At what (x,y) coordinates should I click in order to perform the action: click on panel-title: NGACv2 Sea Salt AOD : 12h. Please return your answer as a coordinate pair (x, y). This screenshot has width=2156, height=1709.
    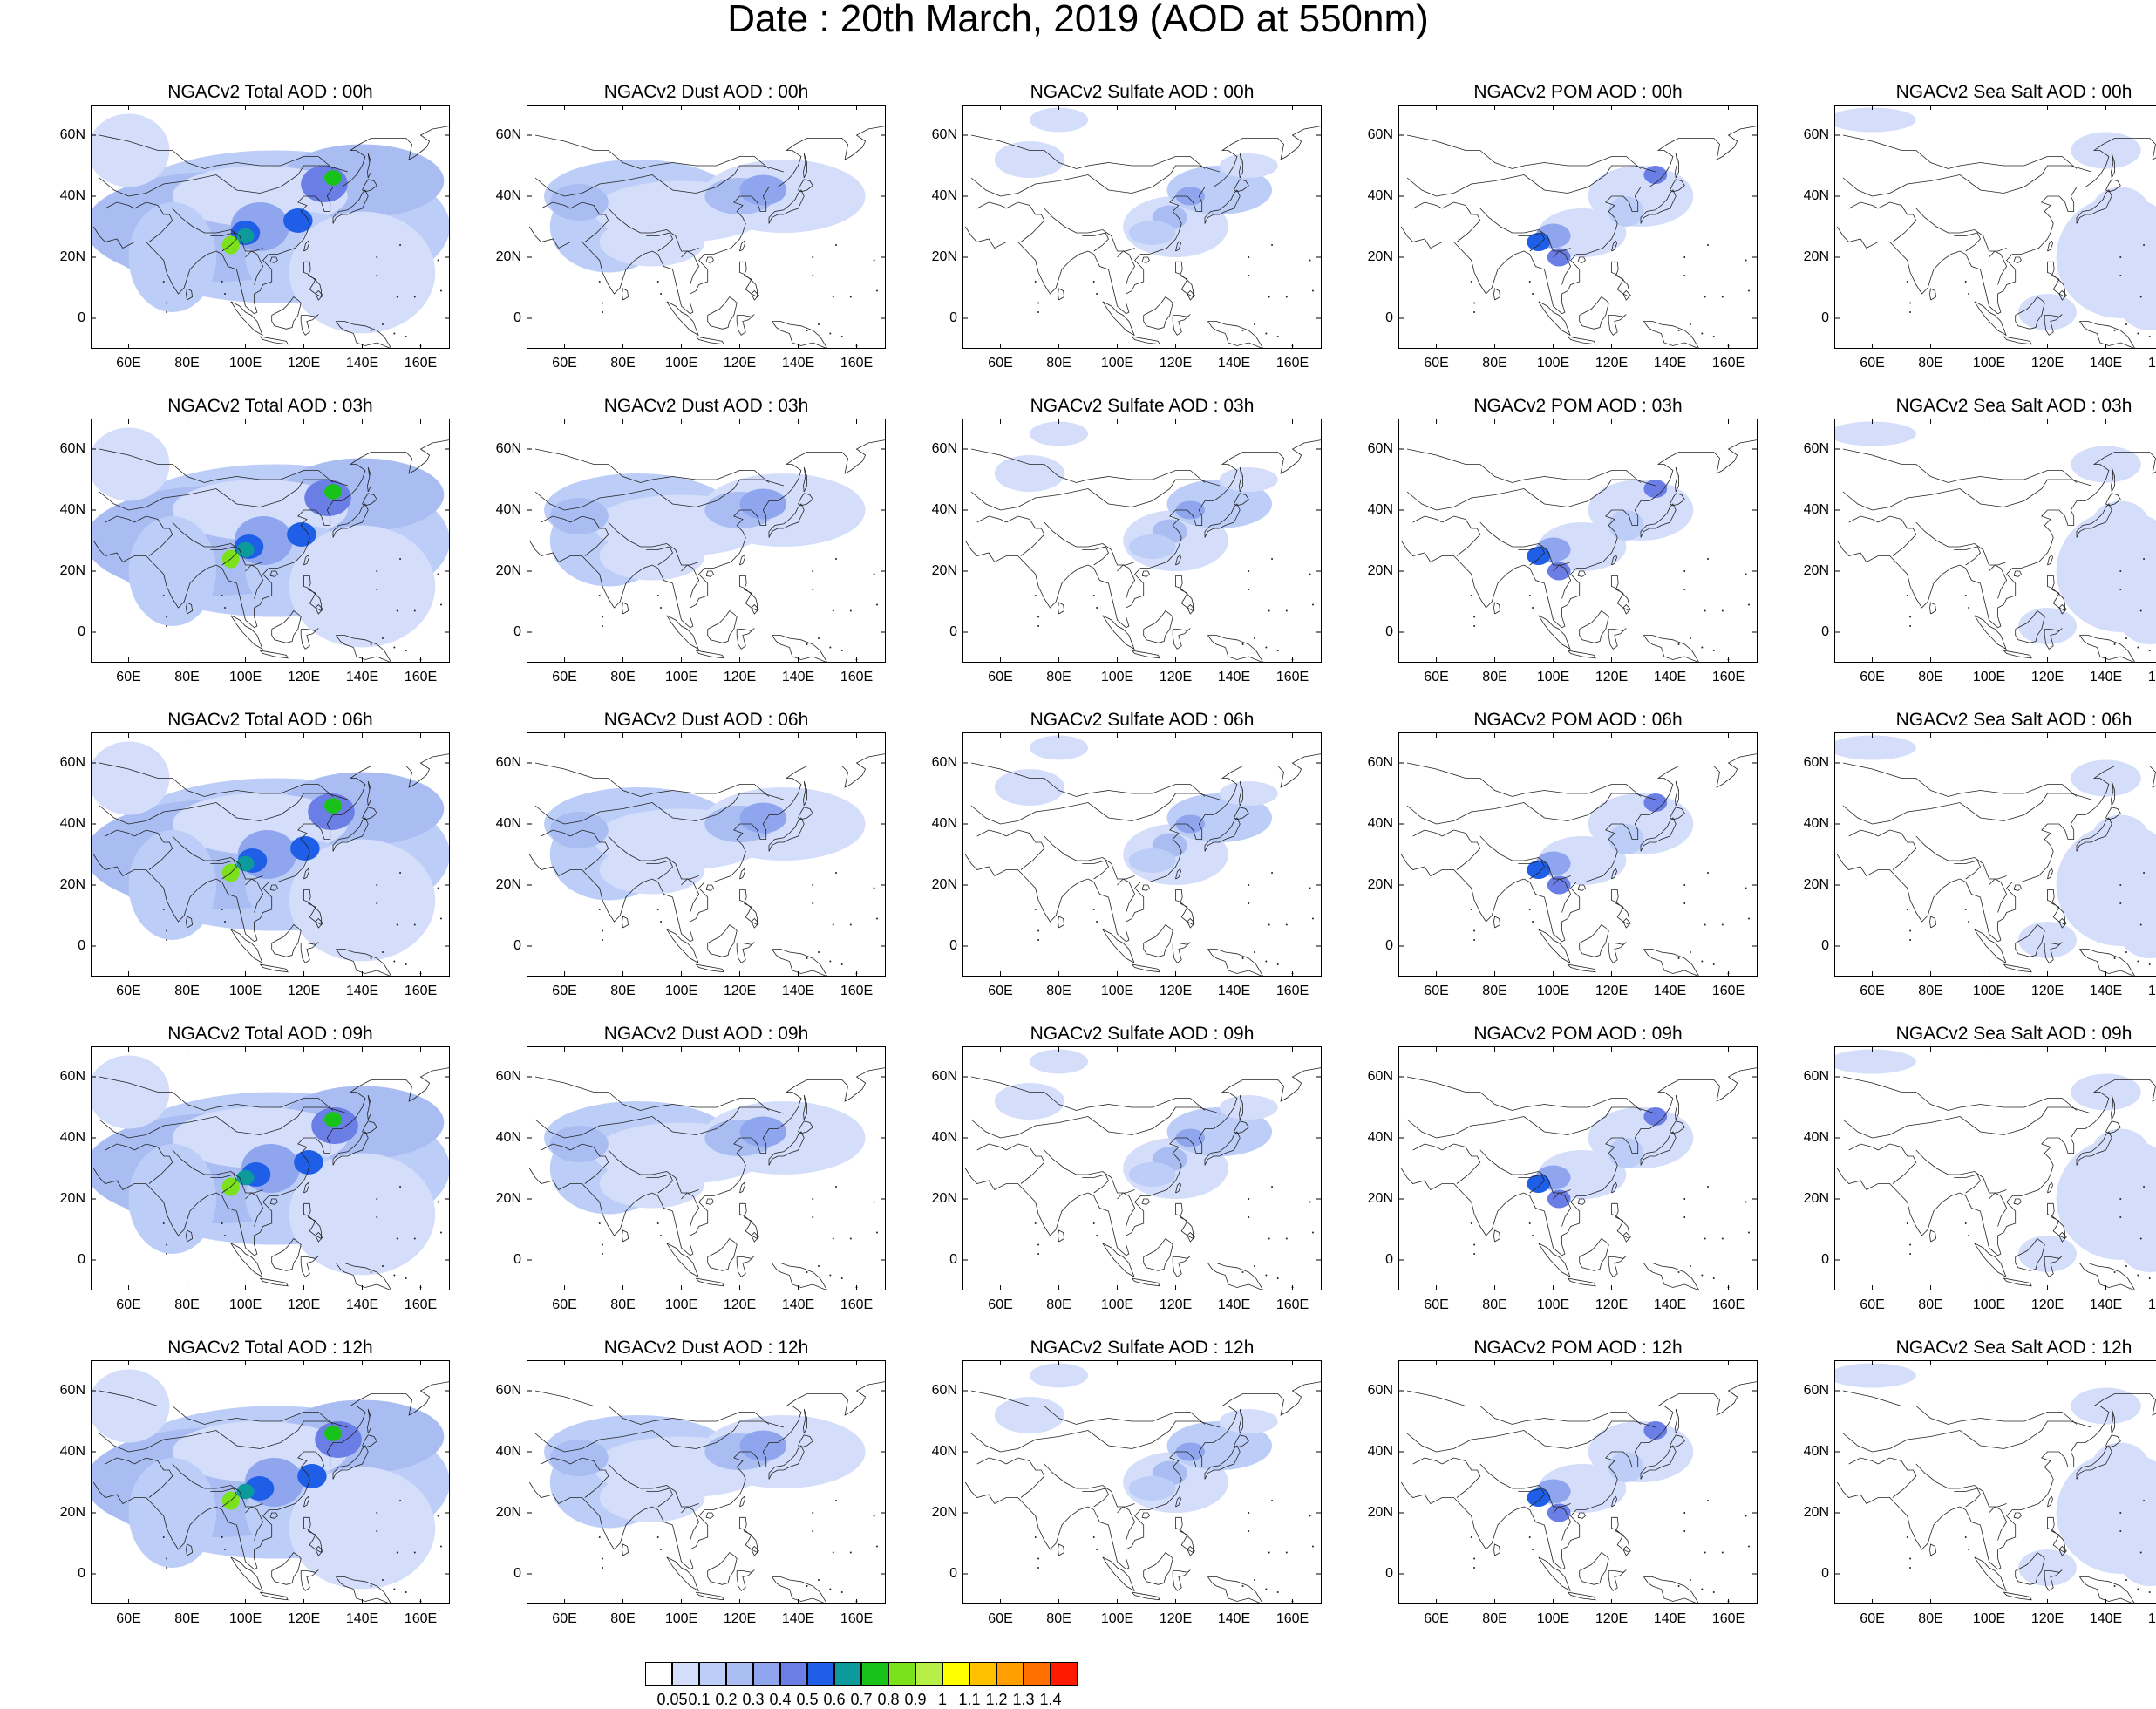
    Looking at the image, I should click on (1995, 1348).